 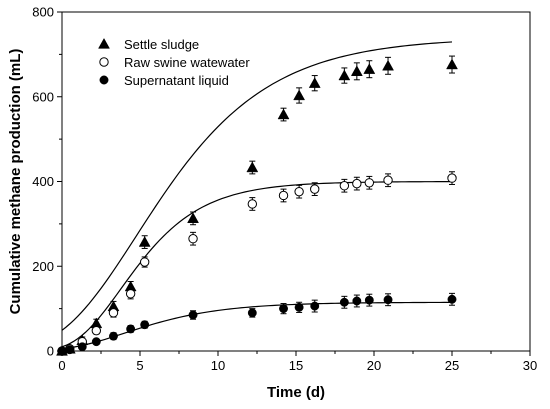 I want to click on x-tick-label: 30, so click(x=530, y=365).